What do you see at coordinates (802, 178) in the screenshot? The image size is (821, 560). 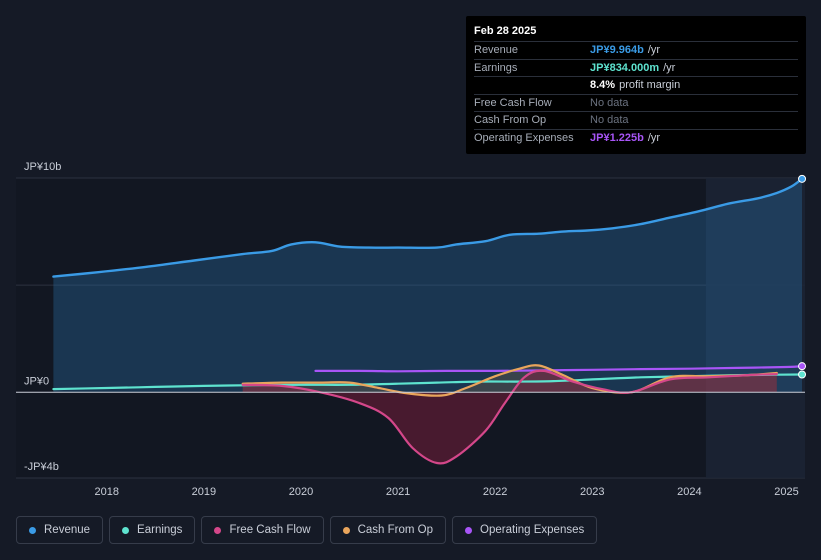 I see `revenue-end-marker` at bounding box center [802, 178].